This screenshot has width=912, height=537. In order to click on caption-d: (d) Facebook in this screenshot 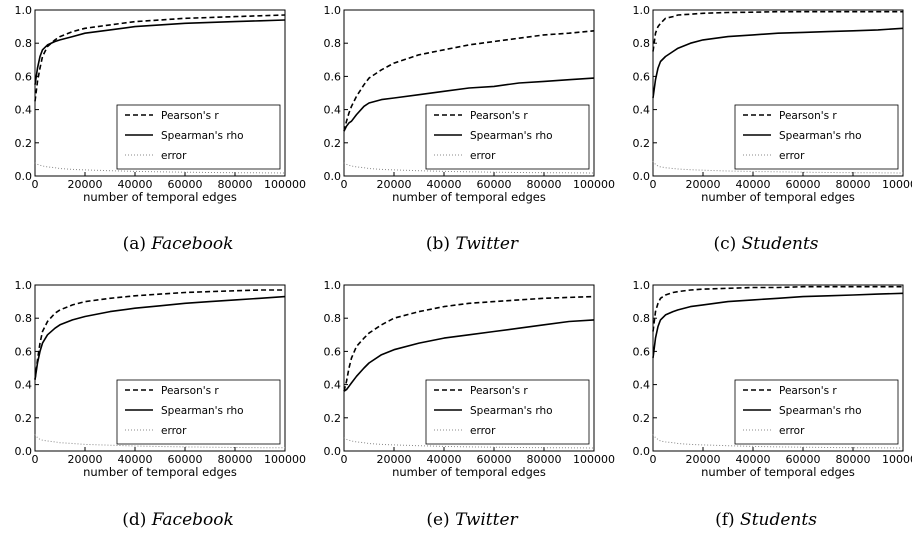, I will do `click(178, 520)`.